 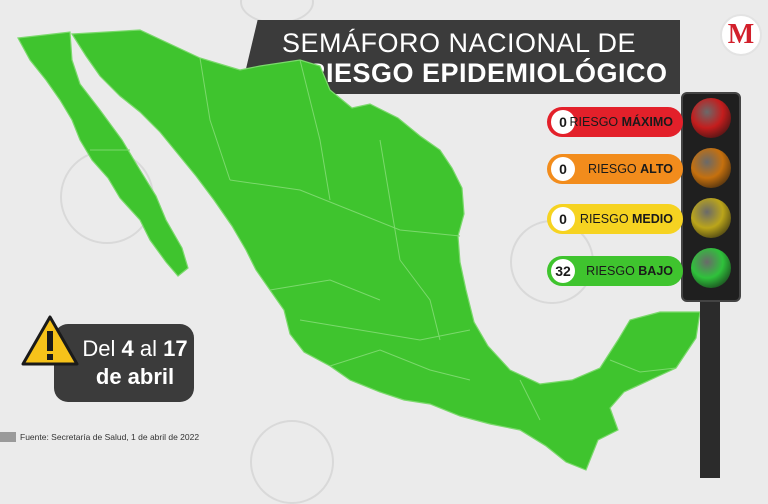 I want to click on legend-riesgo-medio: 0 RIESGO MEDIO, so click(x=615, y=219).